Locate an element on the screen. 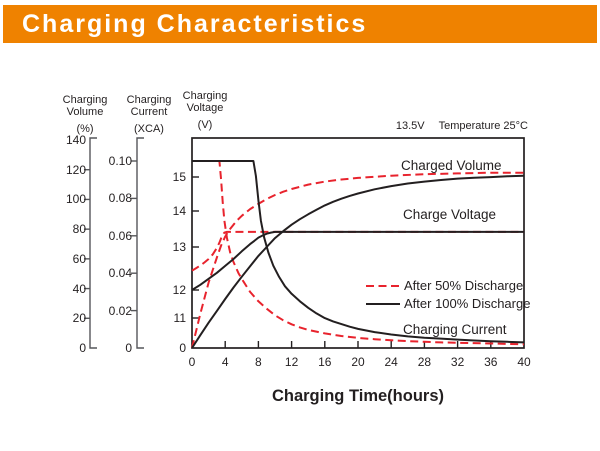  axis-unit-volume: (%) is located at coordinates (85, 129).